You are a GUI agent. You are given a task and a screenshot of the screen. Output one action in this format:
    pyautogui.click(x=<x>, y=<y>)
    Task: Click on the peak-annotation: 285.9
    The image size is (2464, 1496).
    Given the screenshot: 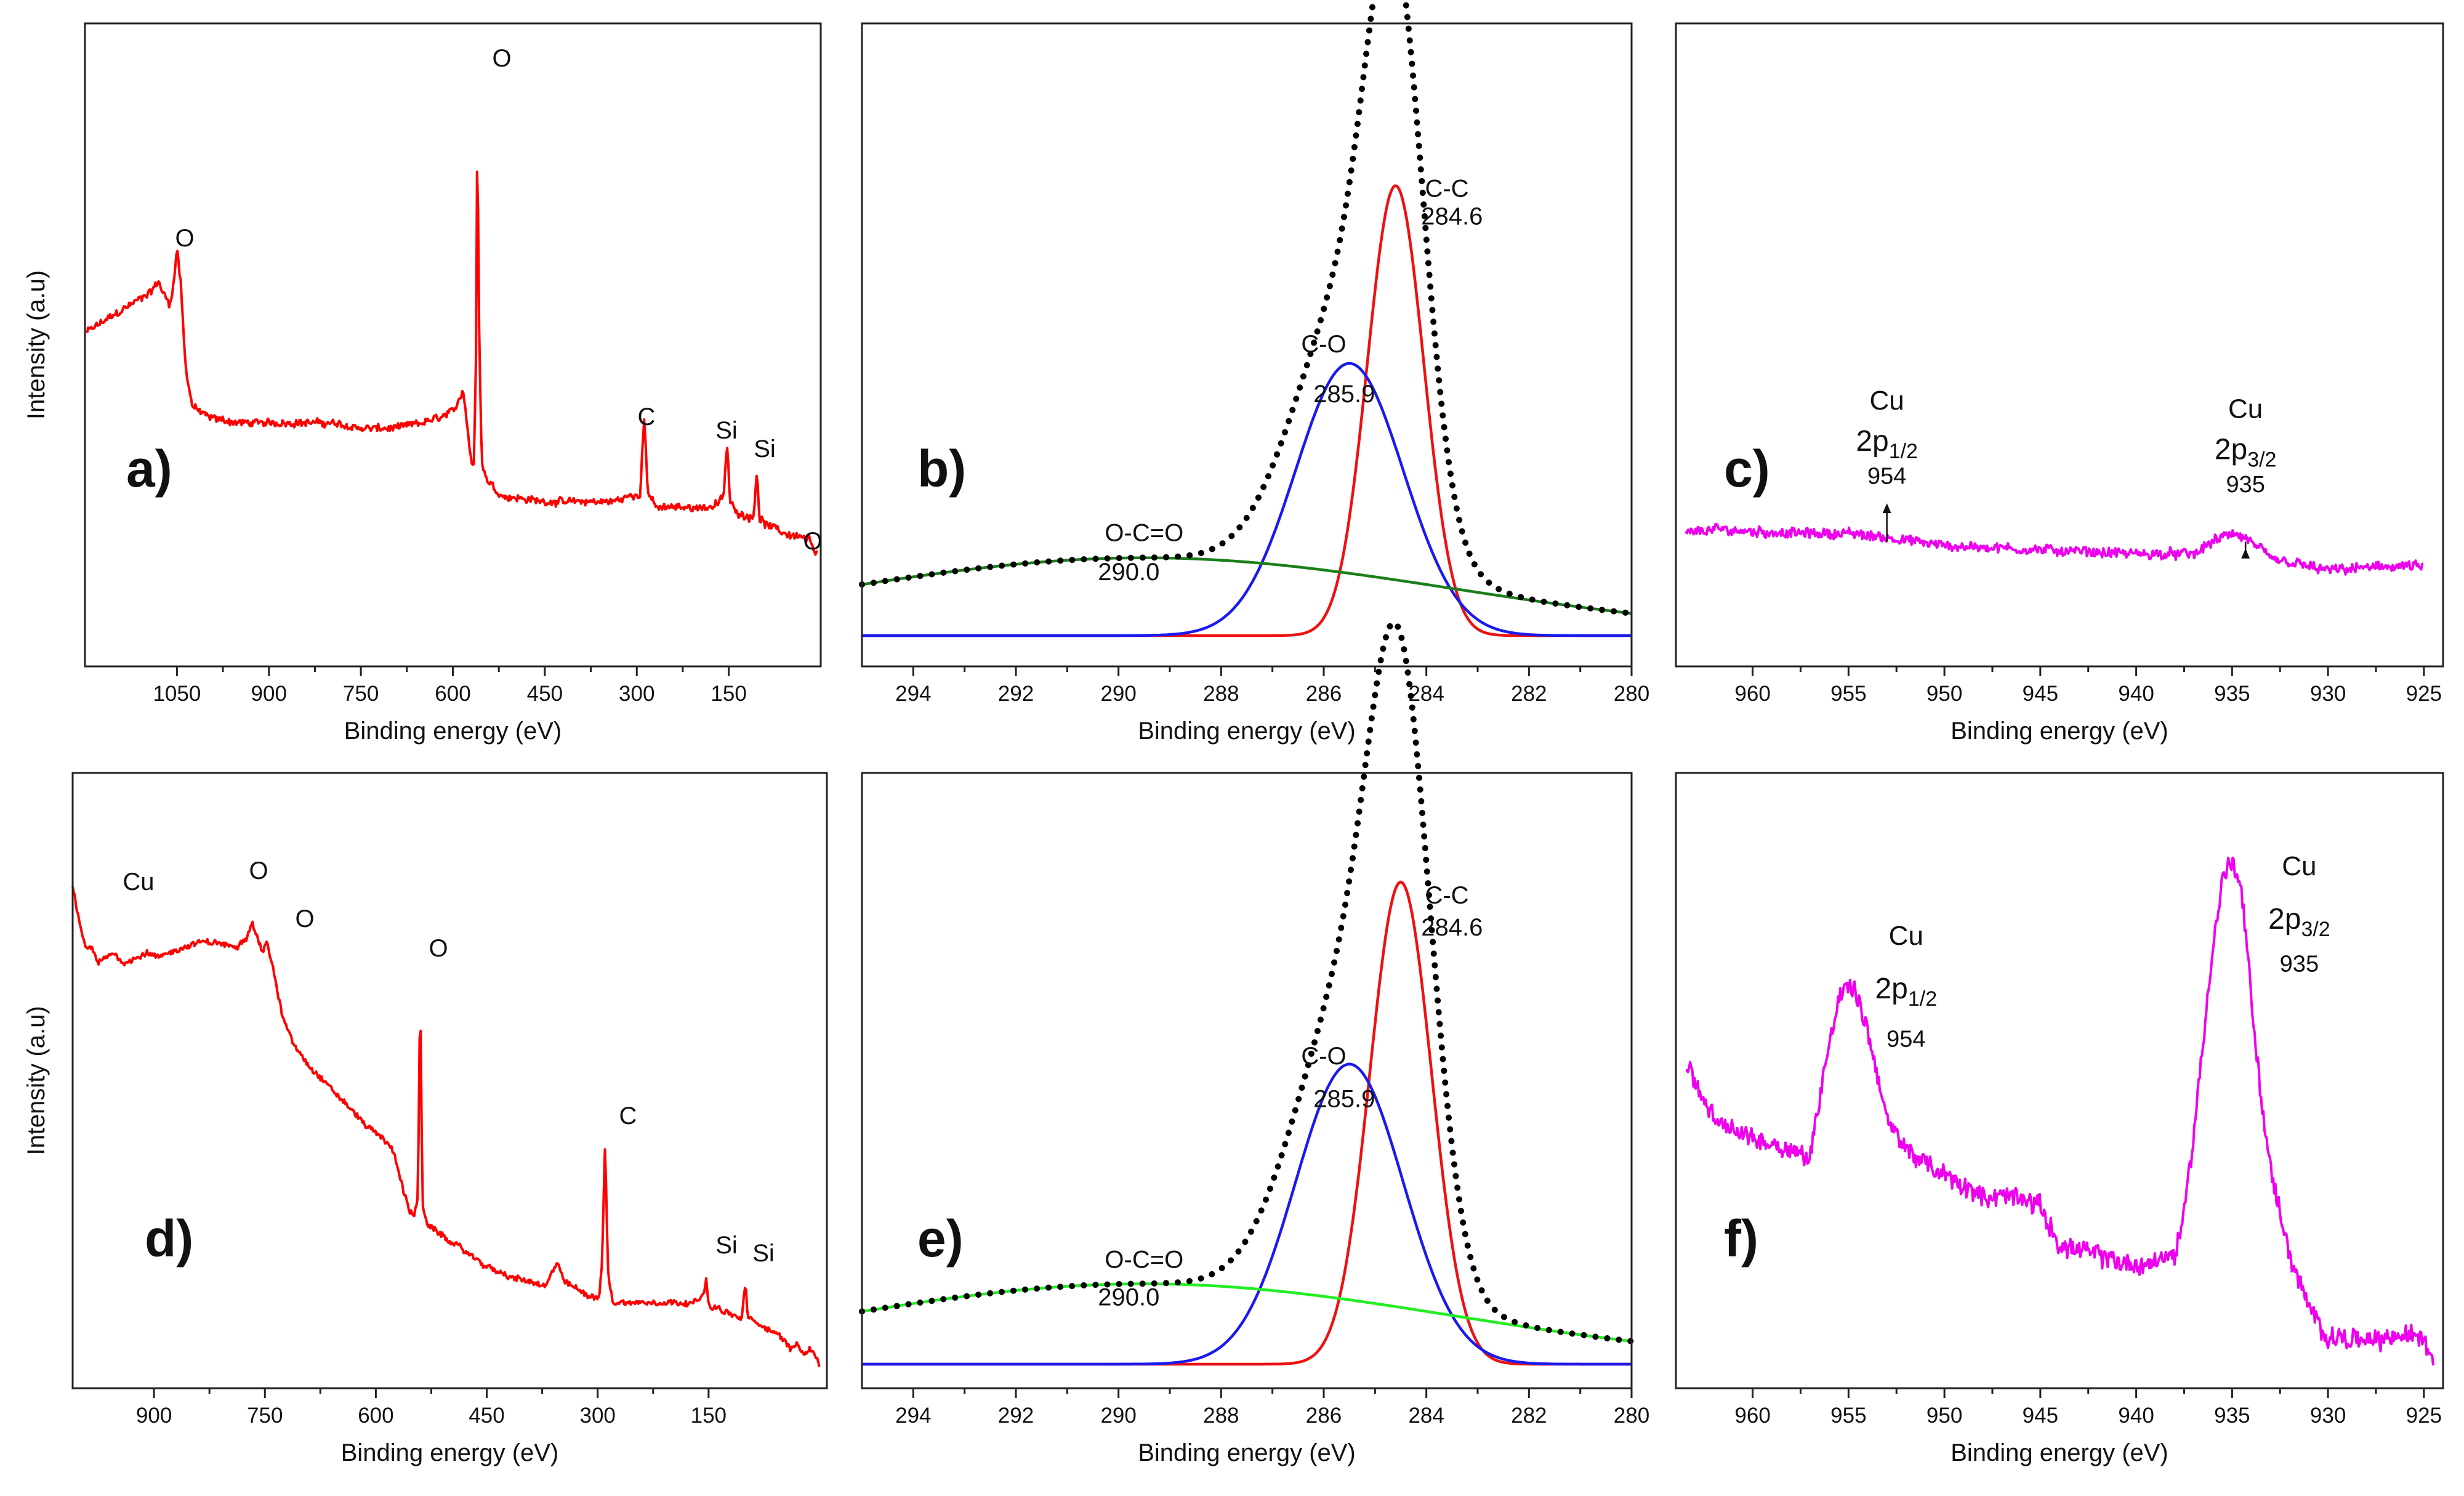 What is the action you would take?
    pyautogui.click(x=1344, y=394)
    